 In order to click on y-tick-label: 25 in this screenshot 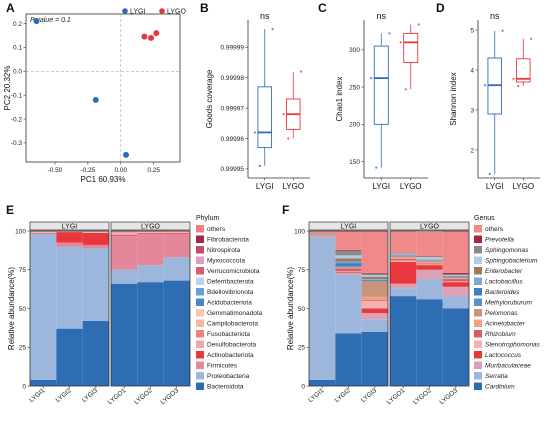, I will do `click(23, 348)`.